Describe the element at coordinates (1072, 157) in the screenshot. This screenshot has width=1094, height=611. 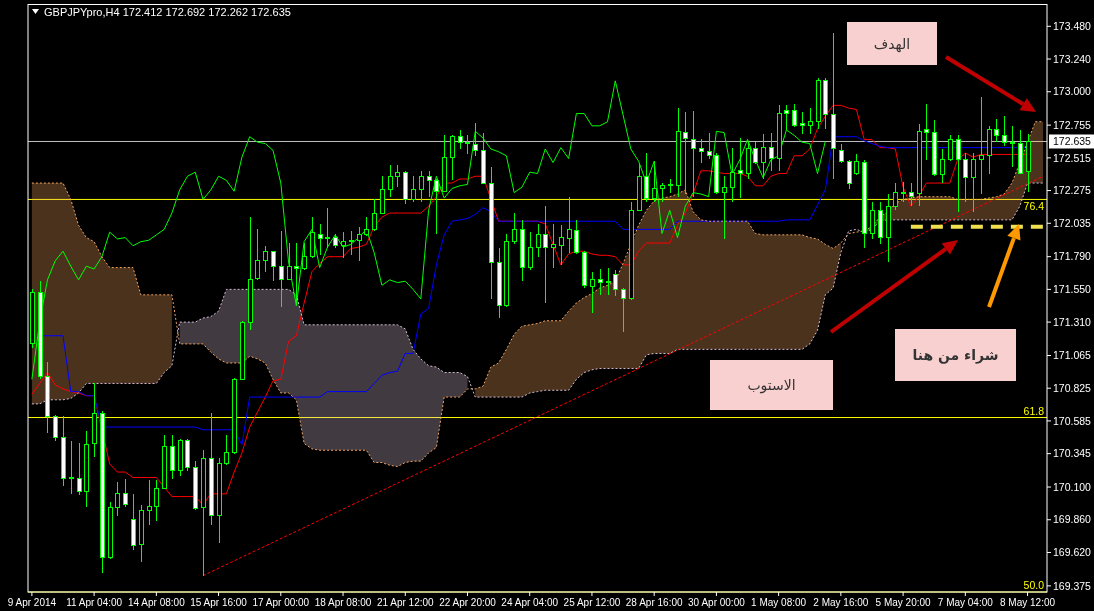
I see `y-tick-label: 172.515` at that location.